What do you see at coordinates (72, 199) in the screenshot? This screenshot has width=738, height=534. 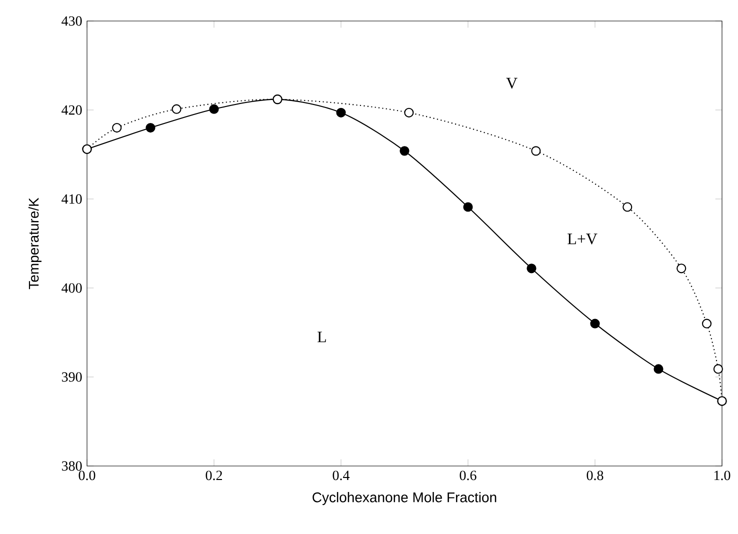 I see `y-tick-label: 410` at bounding box center [72, 199].